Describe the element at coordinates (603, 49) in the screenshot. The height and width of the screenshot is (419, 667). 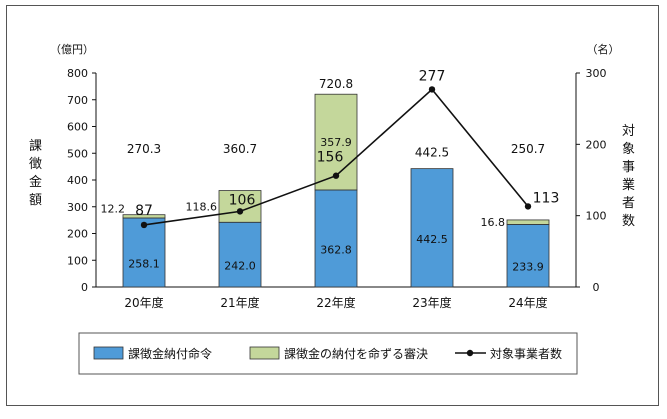
I see `right-axis-unit: （名）` at that location.